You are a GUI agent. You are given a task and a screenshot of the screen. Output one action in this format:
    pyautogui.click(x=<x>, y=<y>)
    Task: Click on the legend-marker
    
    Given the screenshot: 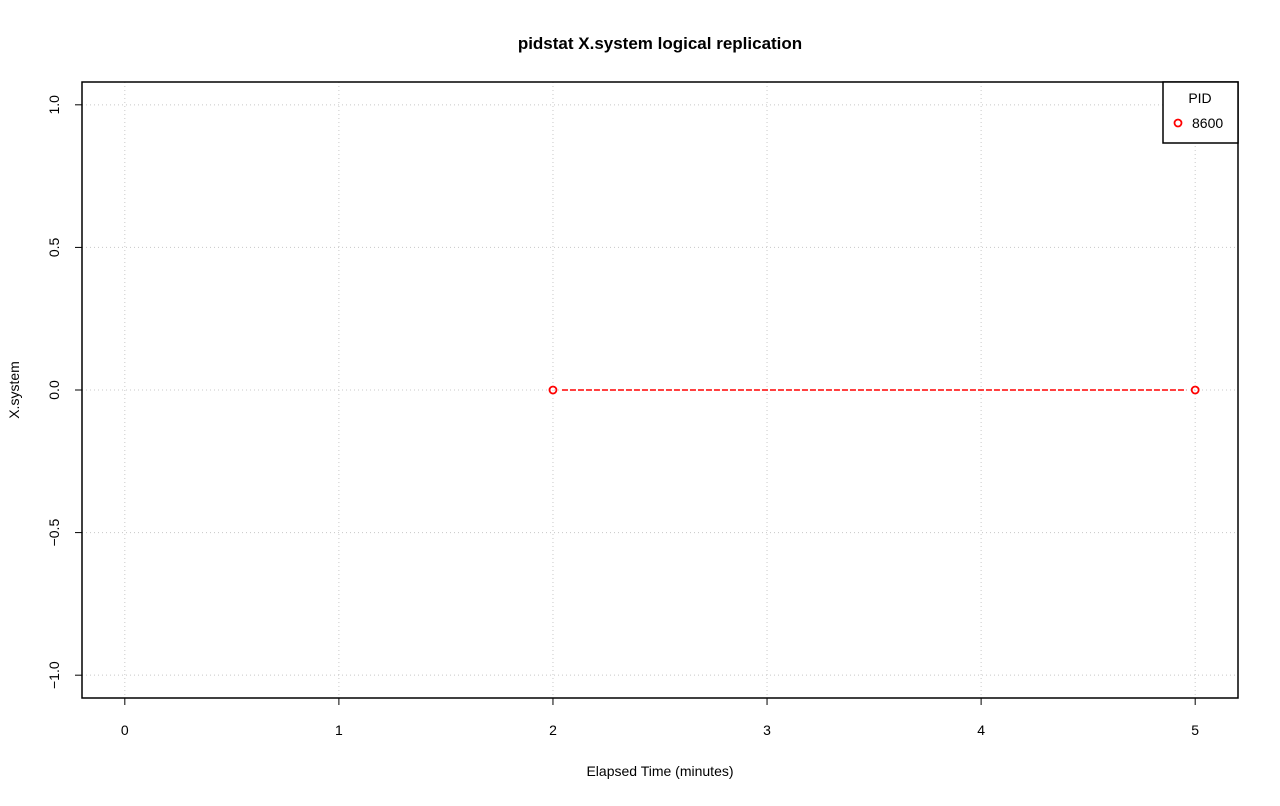 What is the action you would take?
    pyautogui.click(x=1178, y=123)
    